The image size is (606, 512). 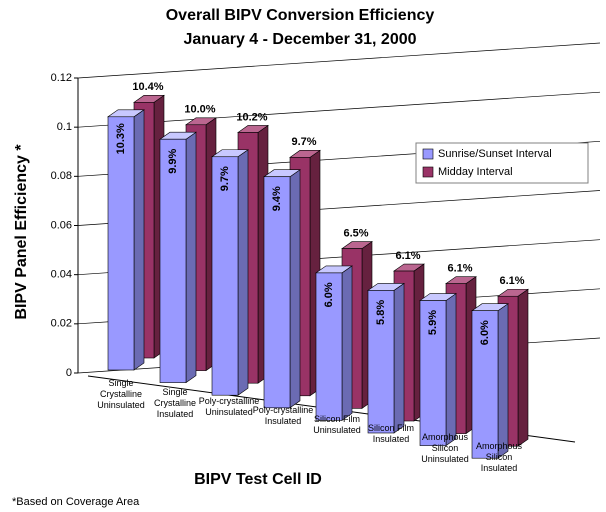 What do you see at coordinates (174, 403) in the screenshot?
I see `x-tick-label: Single Crystalline Insulated` at bounding box center [174, 403].